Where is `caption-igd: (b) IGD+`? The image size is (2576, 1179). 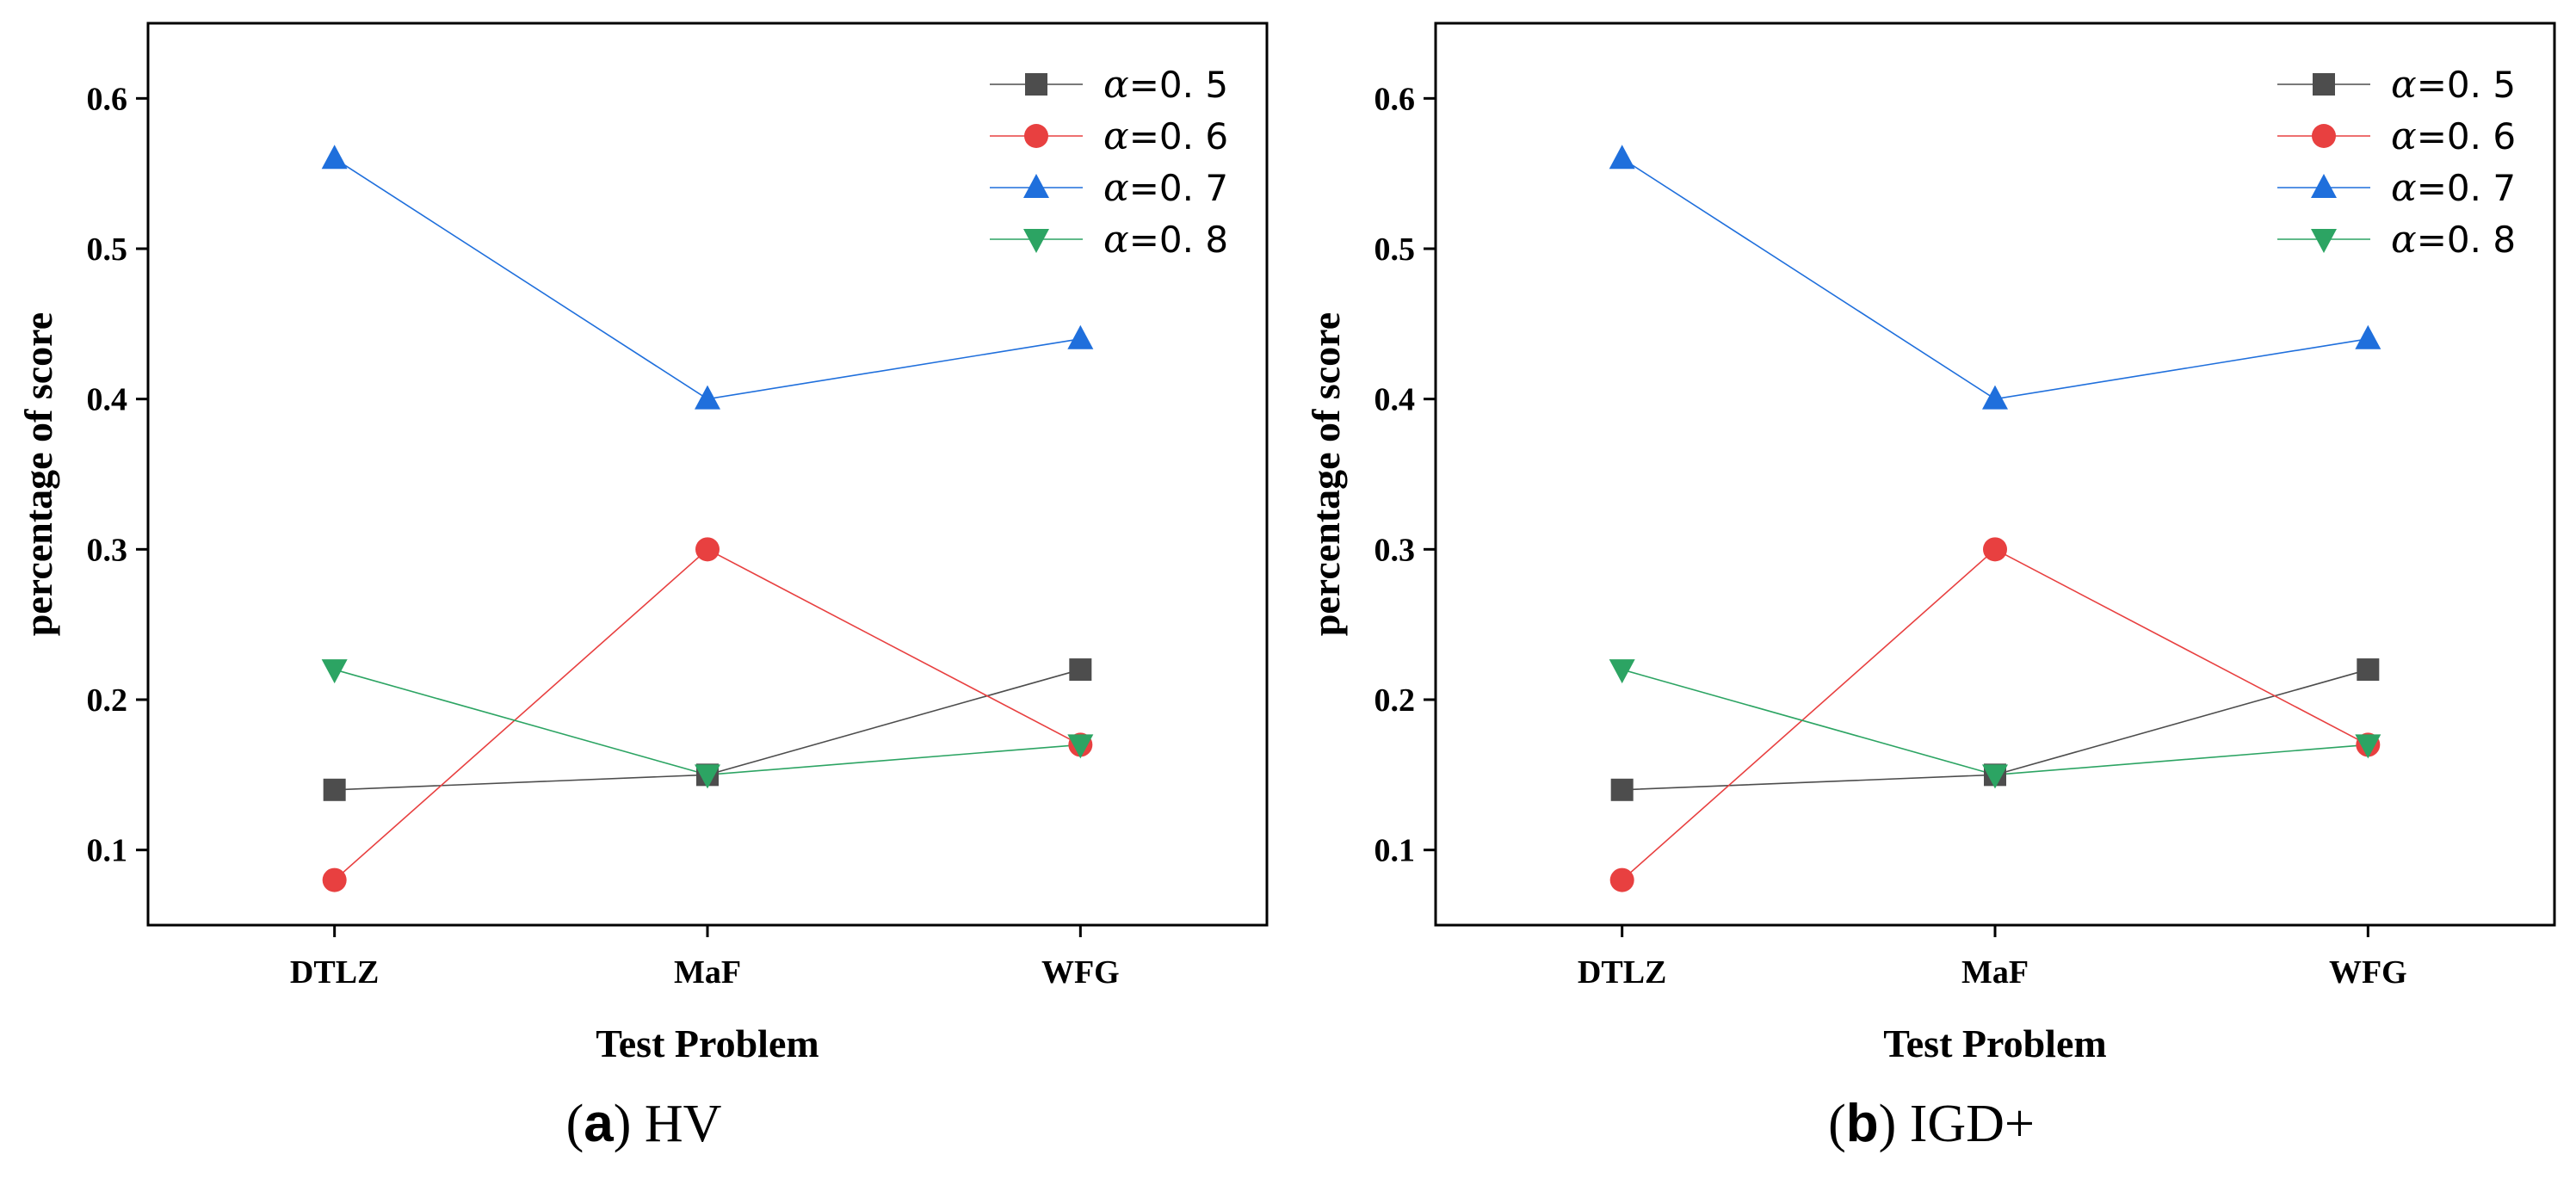 caption-igd: (b) IGD+ is located at coordinates (1931, 1123).